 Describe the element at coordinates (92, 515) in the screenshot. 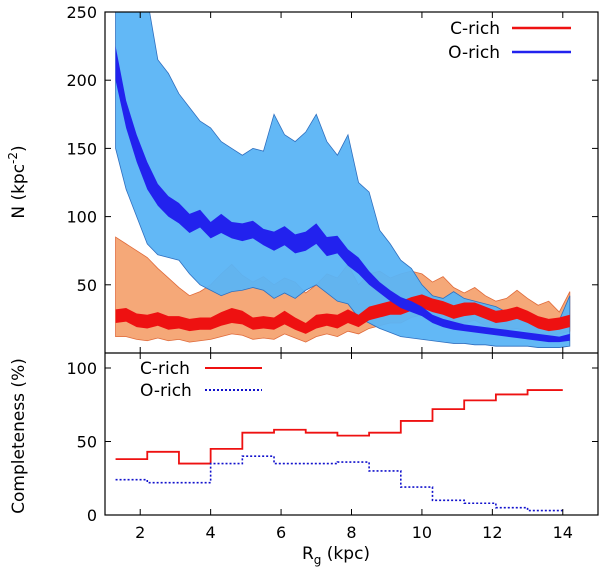

I see `bottom-ytick-label: 0` at that location.